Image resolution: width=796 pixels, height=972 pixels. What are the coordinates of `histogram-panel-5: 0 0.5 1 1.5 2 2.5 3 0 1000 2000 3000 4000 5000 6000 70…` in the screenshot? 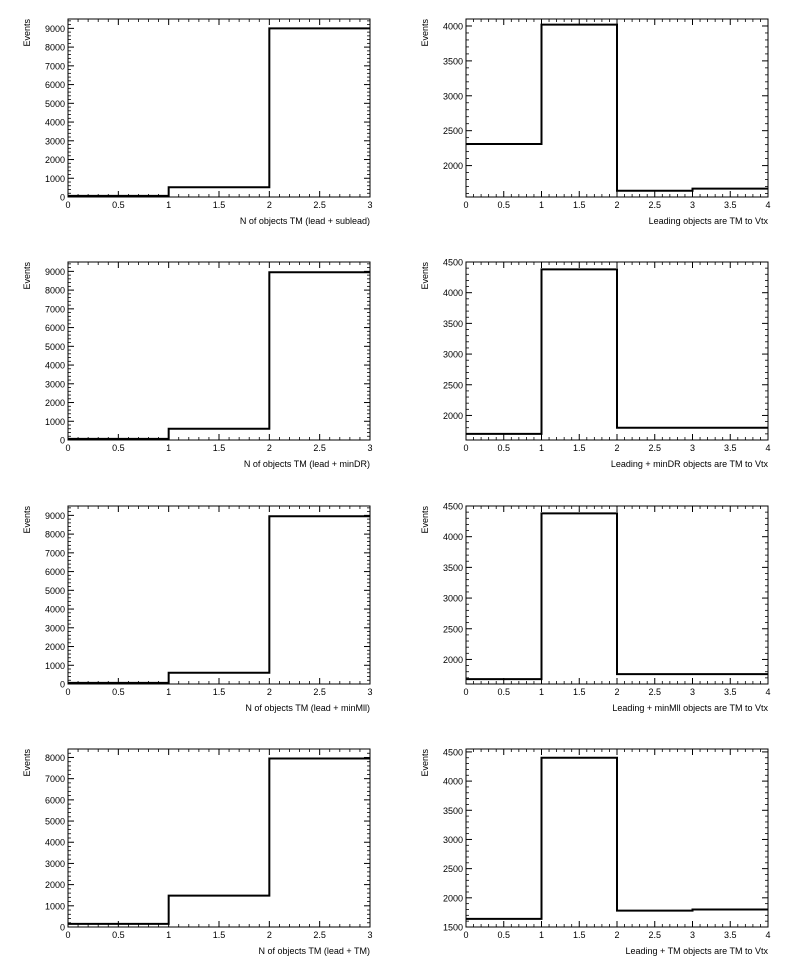 It's located at (197, 609).